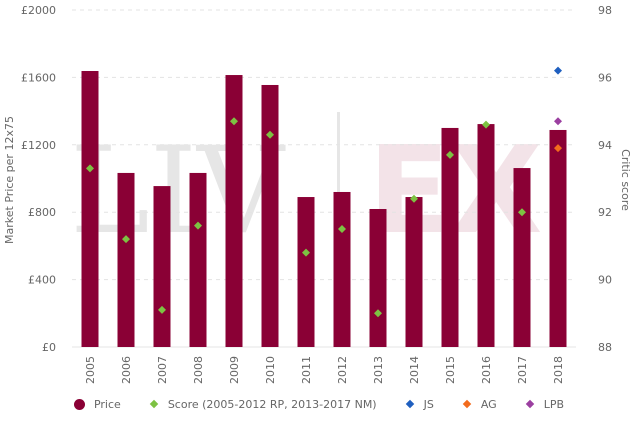 The width and height of the screenshot is (638, 425). I want to click on price-bar-2010, so click(270, 216).